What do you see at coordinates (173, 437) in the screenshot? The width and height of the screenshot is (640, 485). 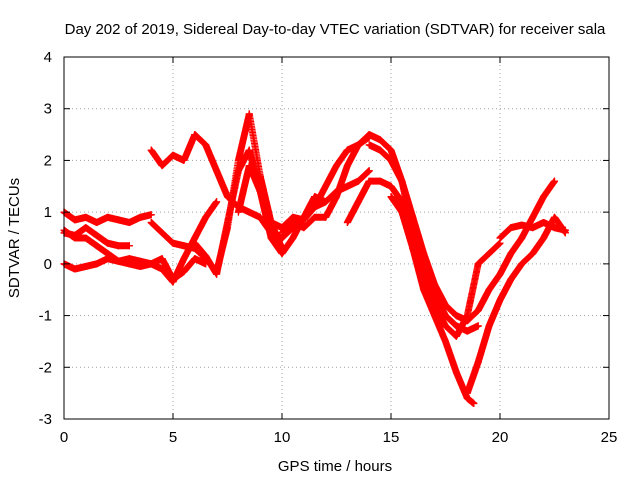 I see `x-tick-label: 5` at bounding box center [173, 437].